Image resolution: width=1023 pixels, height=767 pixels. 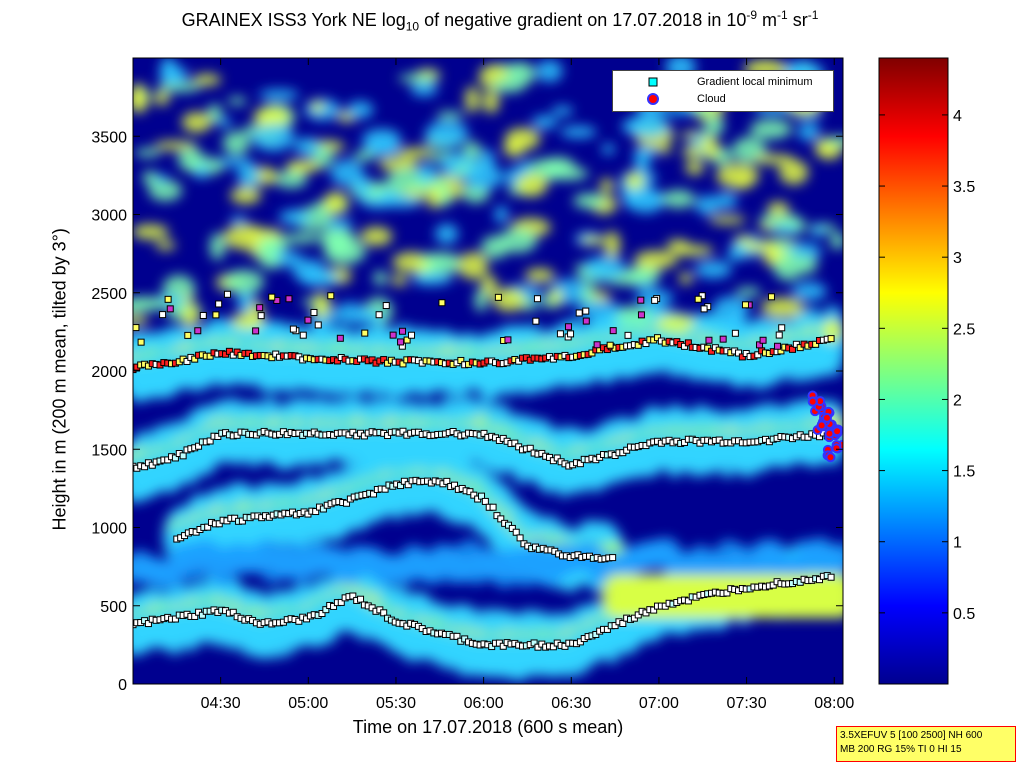 I want to click on x-tick-label: 07:30, so click(x=747, y=703).